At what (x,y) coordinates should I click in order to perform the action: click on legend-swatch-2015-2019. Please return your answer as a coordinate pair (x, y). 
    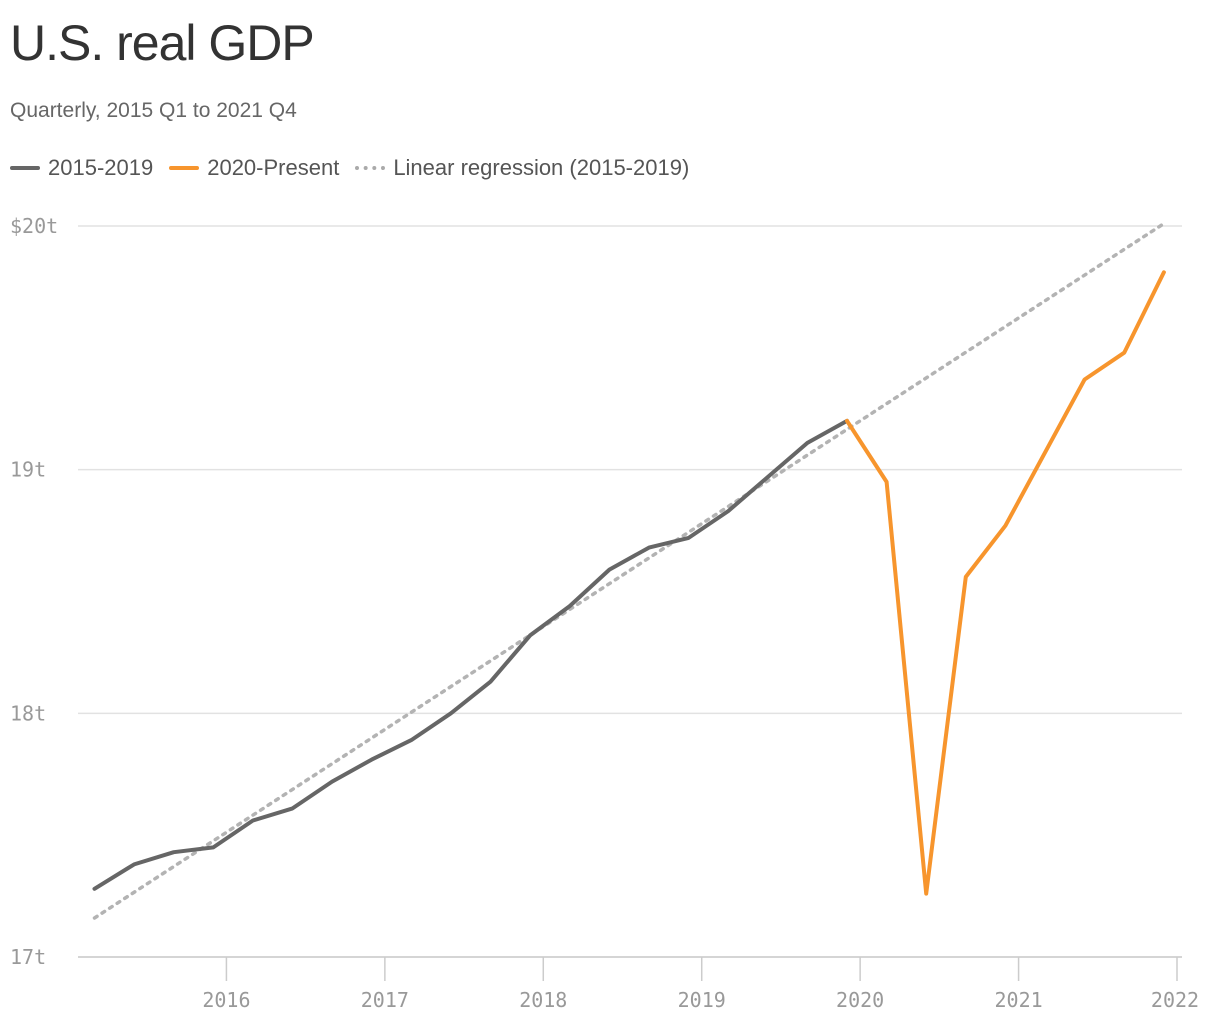
    Looking at the image, I should click on (25, 168).